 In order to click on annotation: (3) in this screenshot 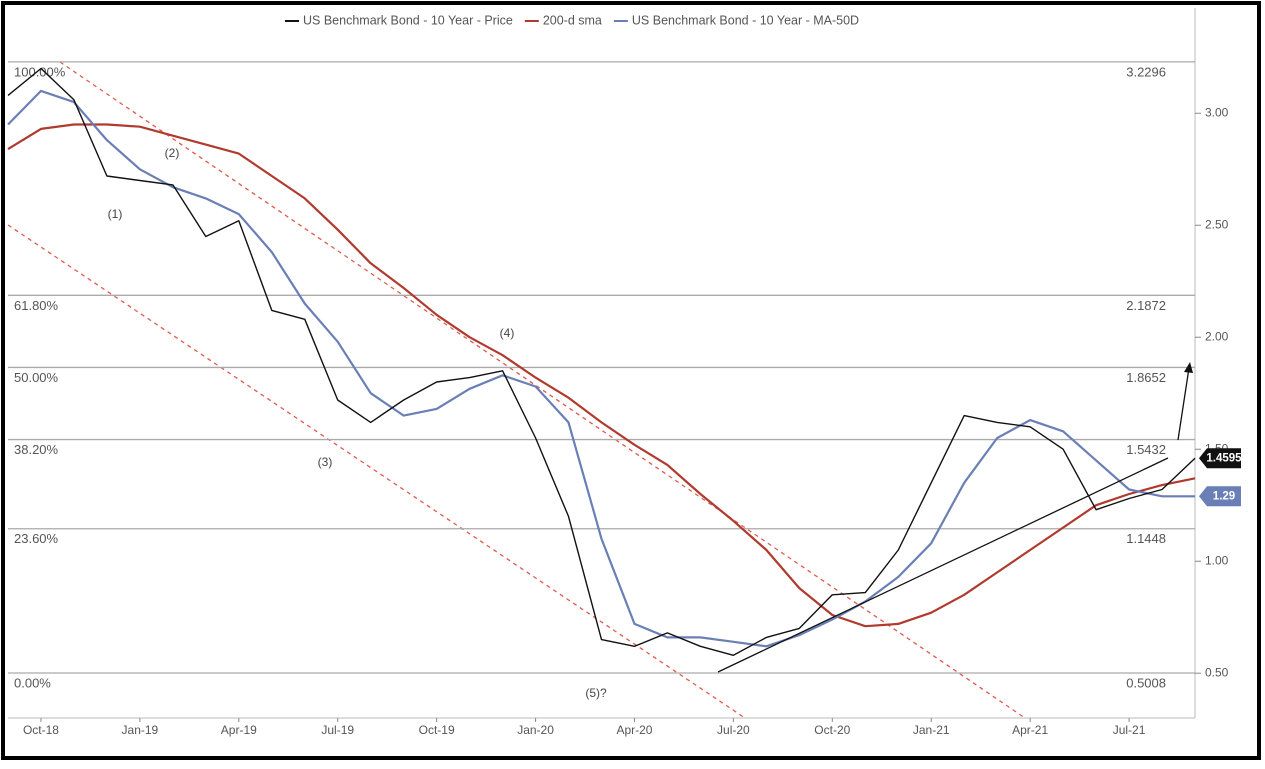, I will do `click(325, 462)`.